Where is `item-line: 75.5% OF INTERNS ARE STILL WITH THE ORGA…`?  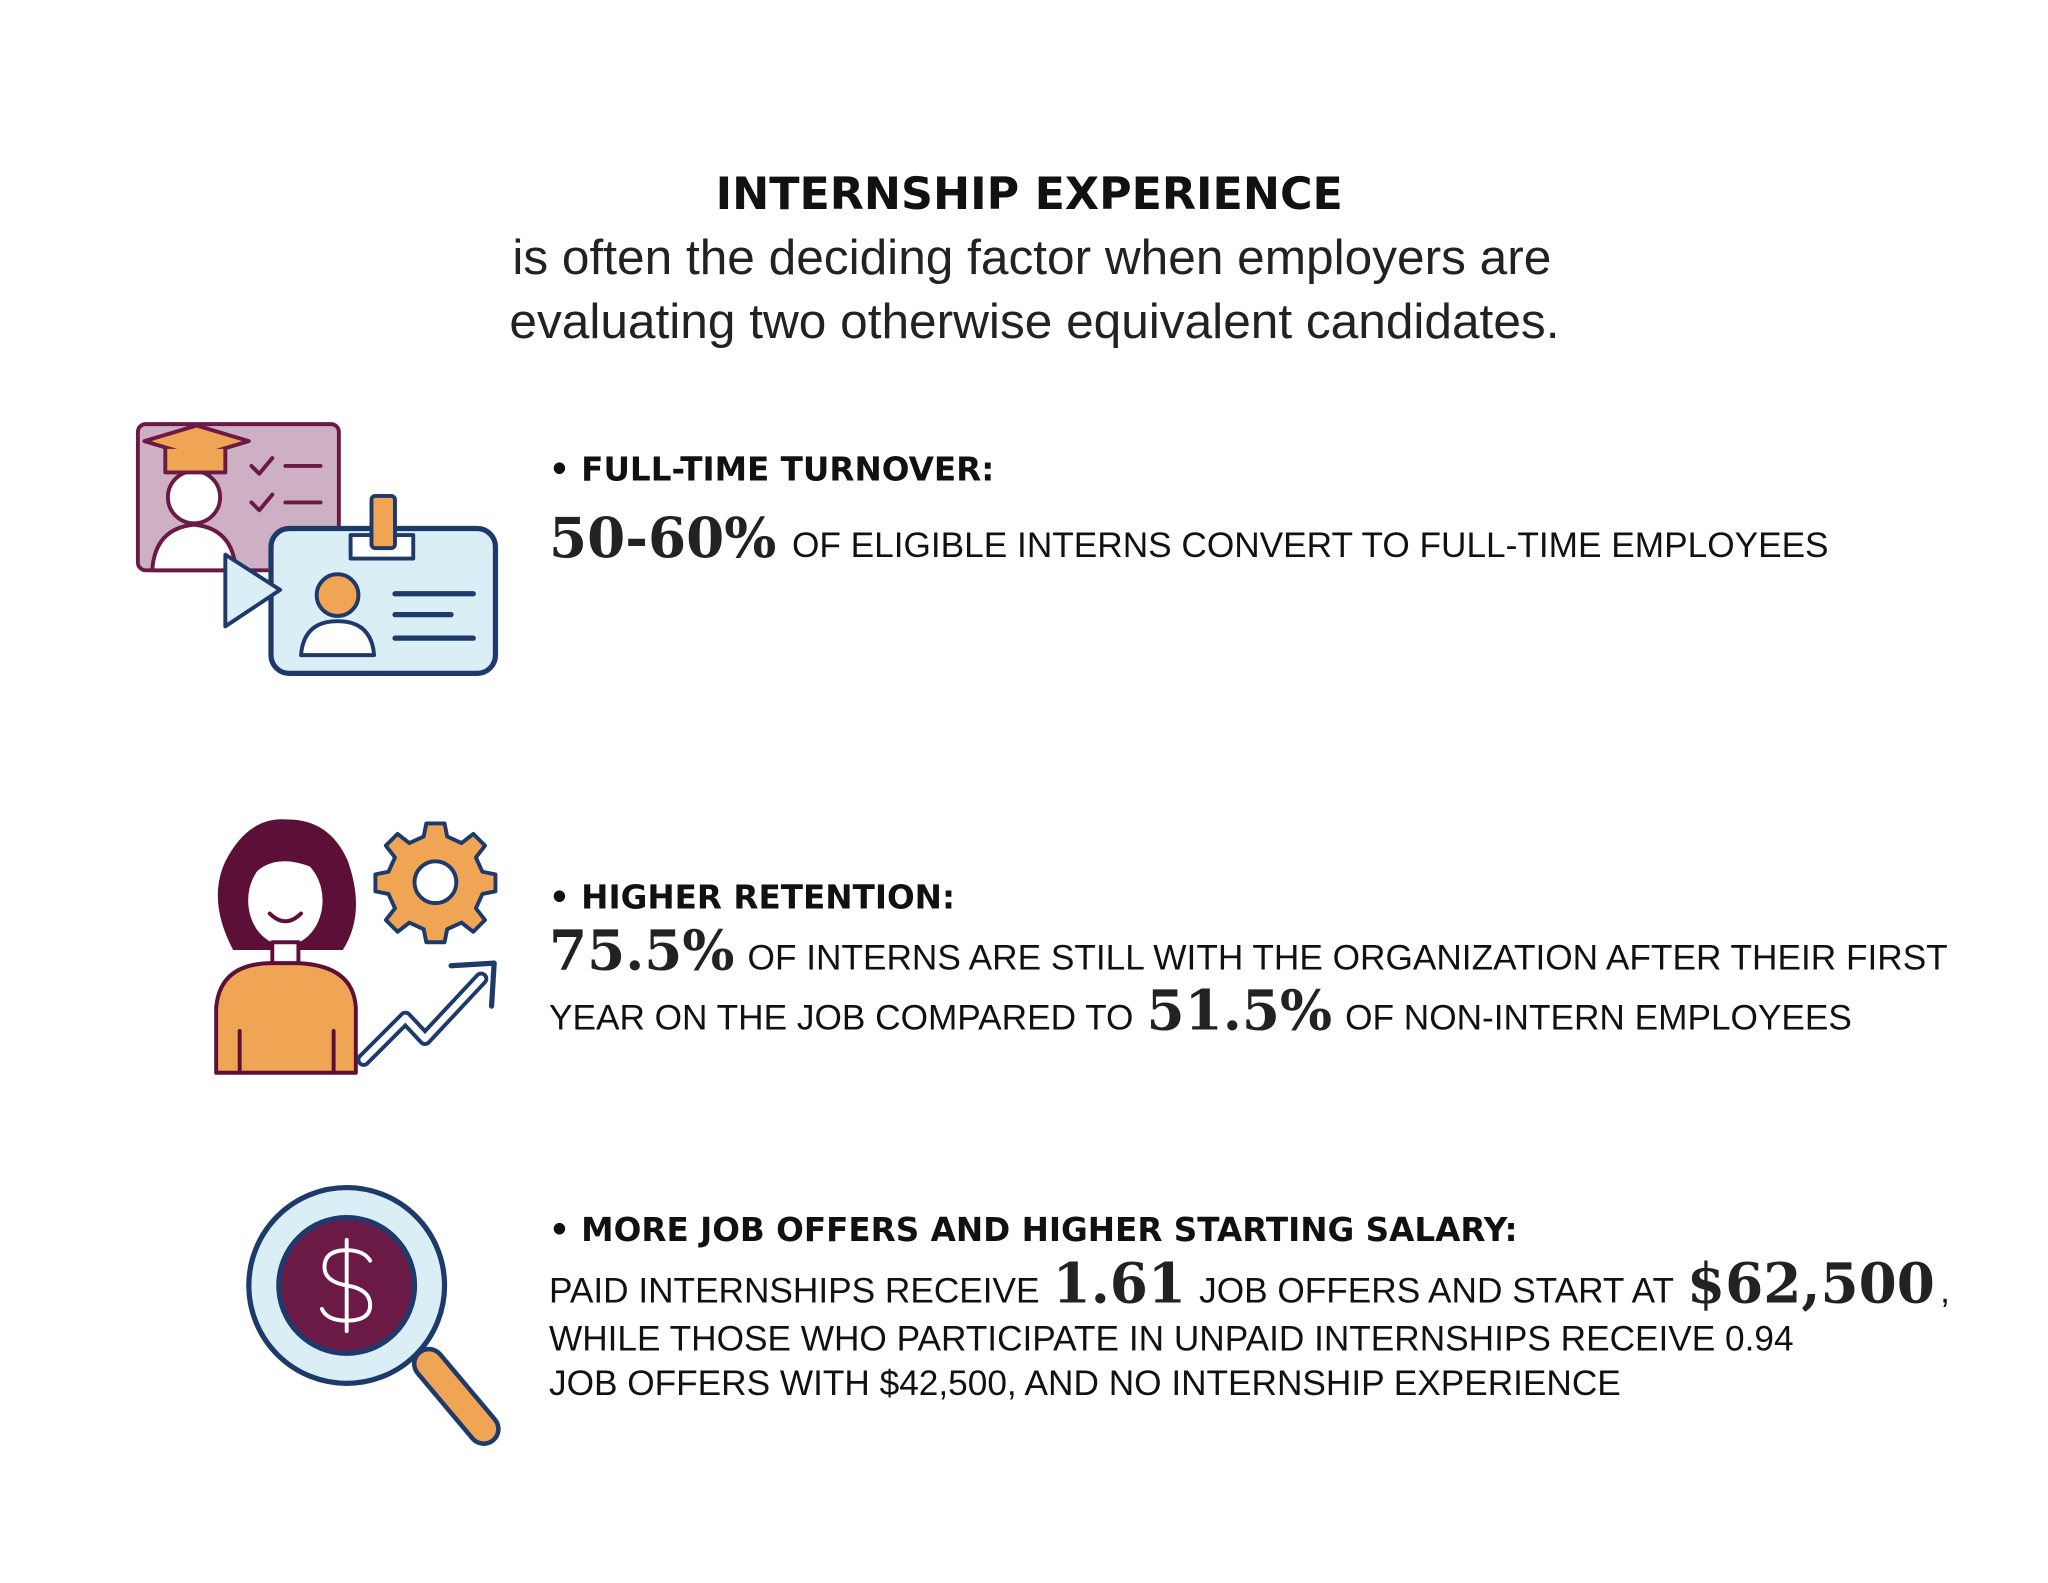 item-line: 75.5% OF INTERNS ARE STILL WITH THE ORGA… is located at coordinates (1248, 951).